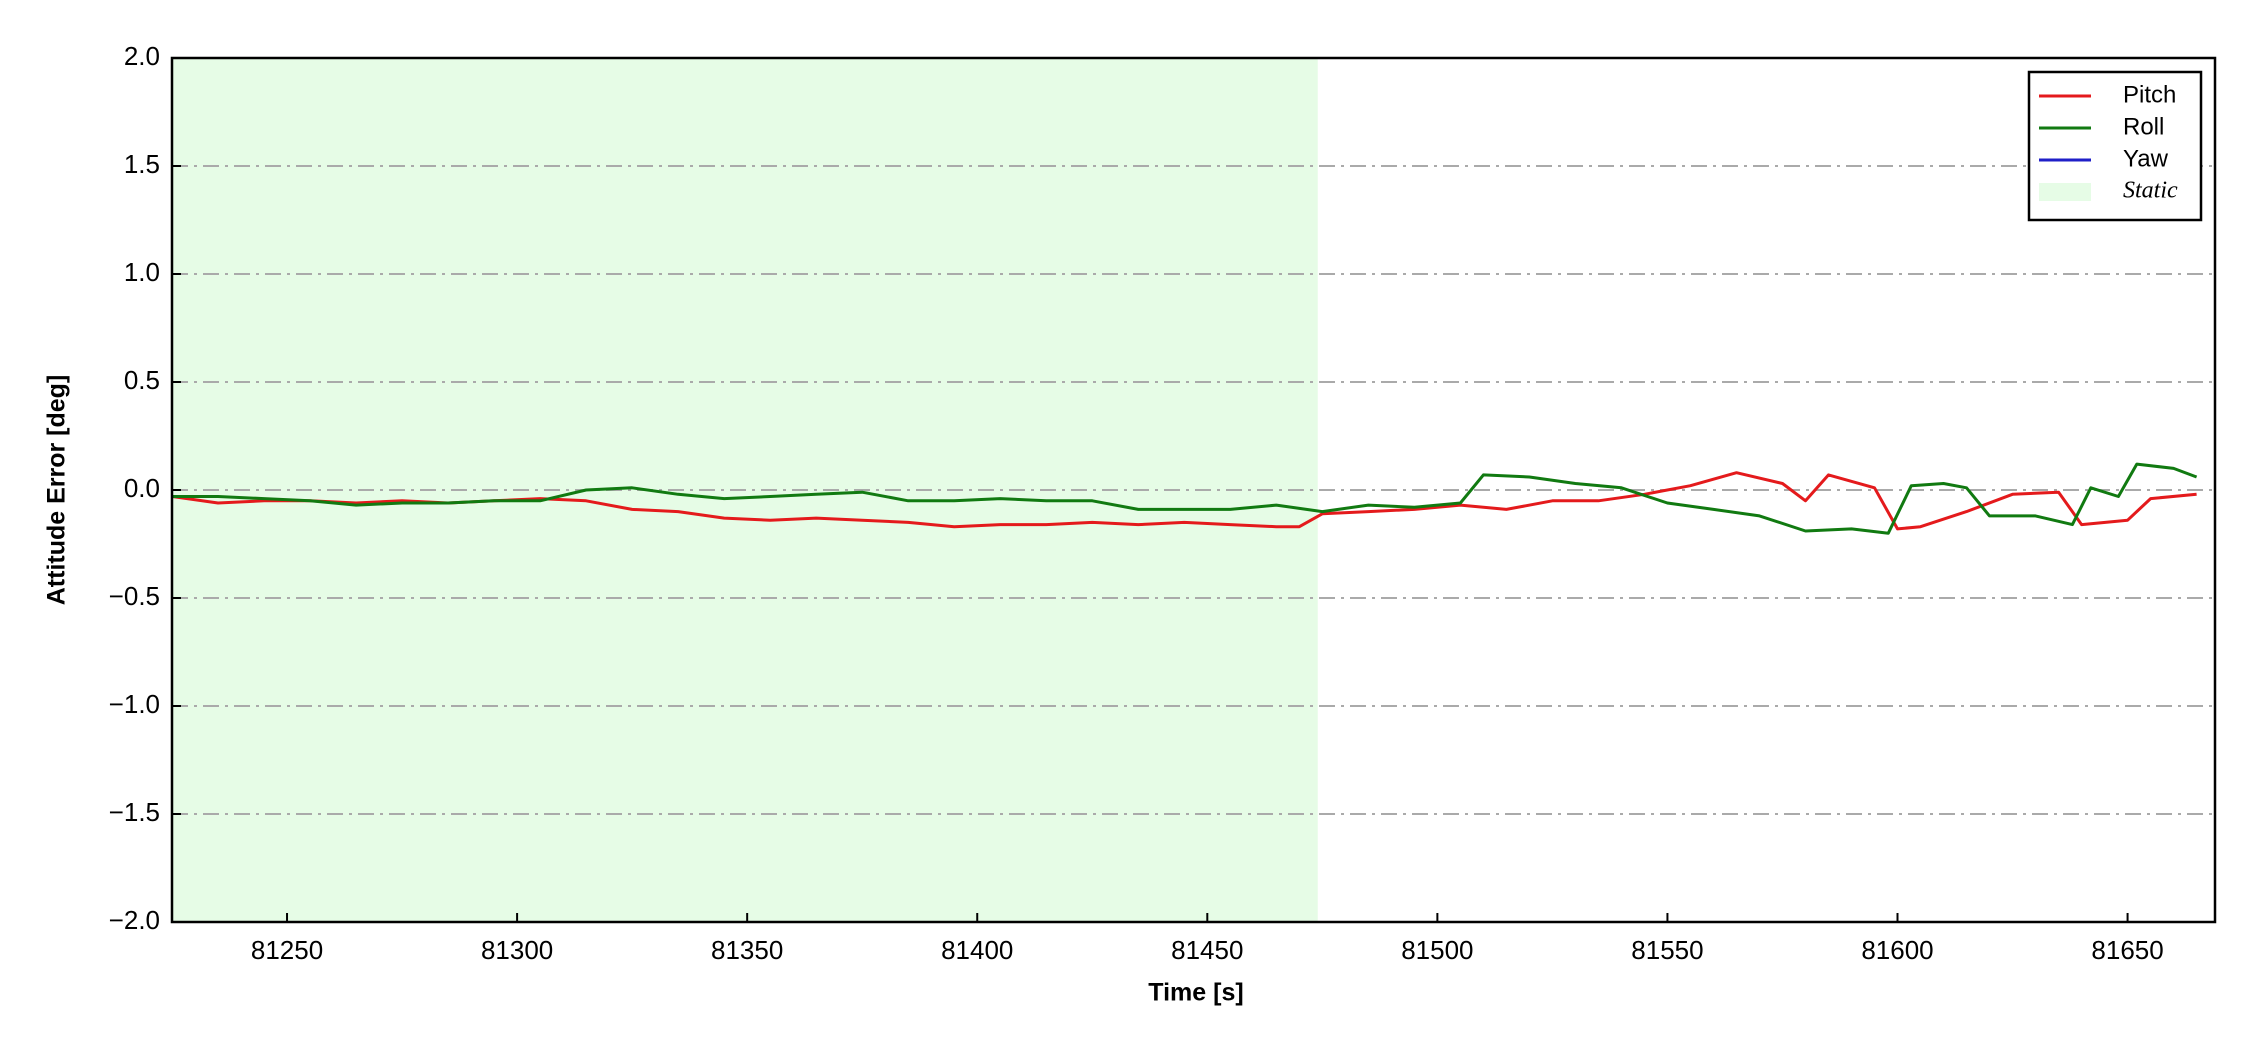 This screenshot has width=2250, height=1050. What do you see at coordinates (134, 596) in the screenshot?
I see `y-tick-label: −0.5` at bounding box center [134, 596].